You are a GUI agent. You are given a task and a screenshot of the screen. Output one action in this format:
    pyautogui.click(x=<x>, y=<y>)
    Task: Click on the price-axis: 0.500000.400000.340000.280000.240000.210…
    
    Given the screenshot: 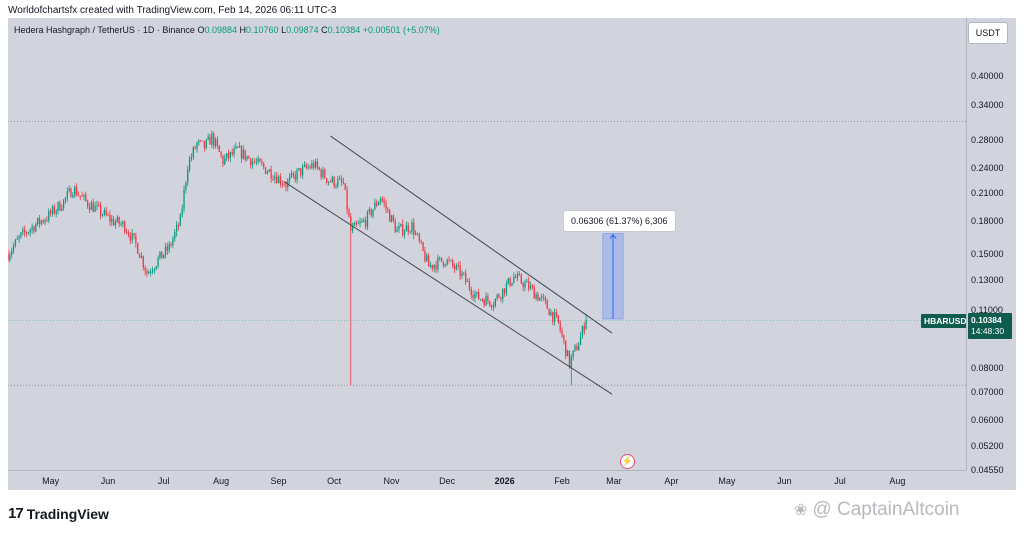 What is the action you would take?
    pyautogui.click(x=991, y=246)
    